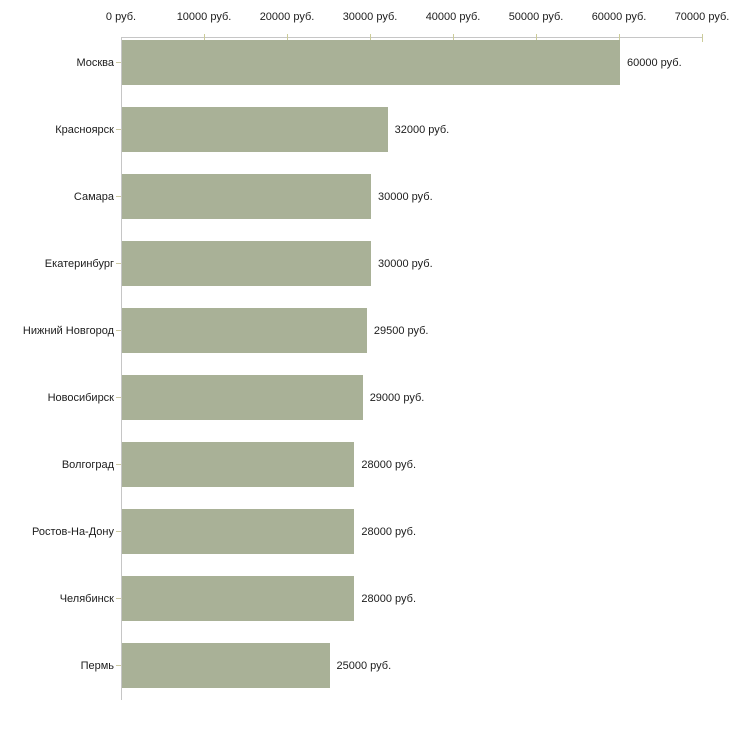 The width and height of the screenshot is (730, 730). Describe the element at coordinates (95, 62) in the screenshot. I see `category-label: Москва` at that location.